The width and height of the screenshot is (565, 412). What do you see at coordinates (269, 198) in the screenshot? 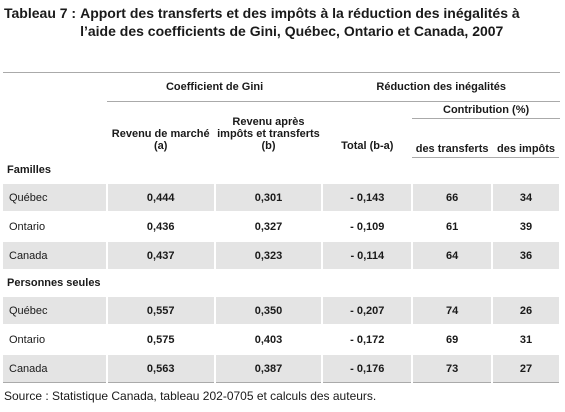
I see `cell: 0,301` at bounding box center [269, 198].